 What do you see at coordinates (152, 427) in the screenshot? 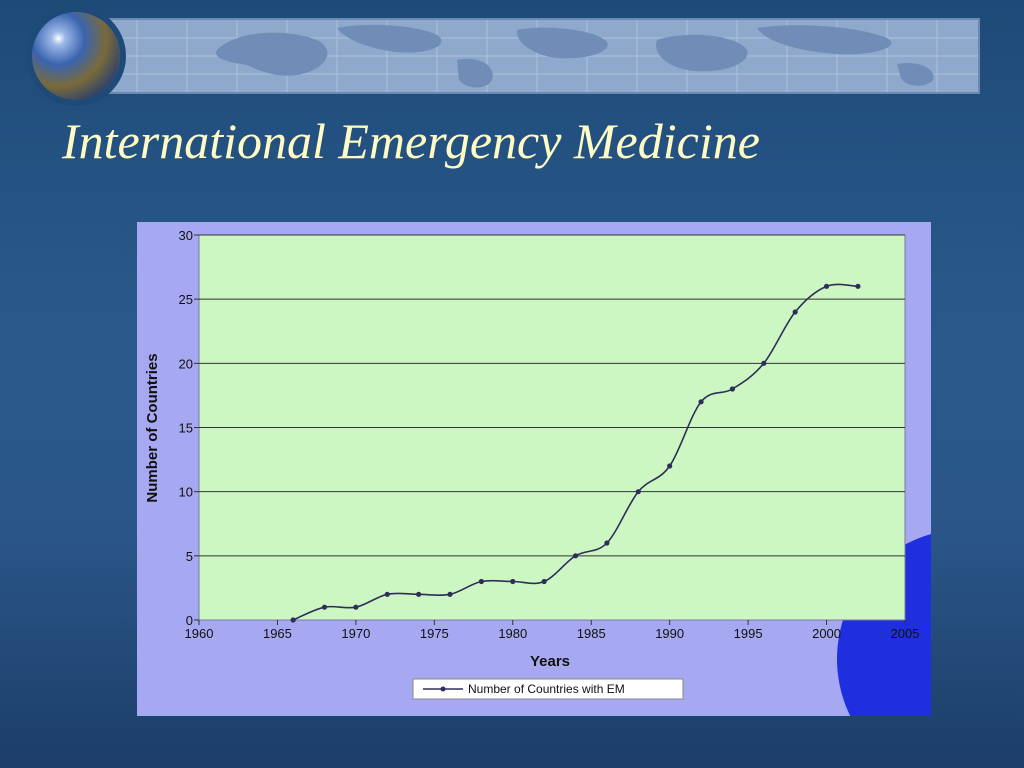
I see `y-axis-label: Number of Countries` at bounding box center [152, 427].